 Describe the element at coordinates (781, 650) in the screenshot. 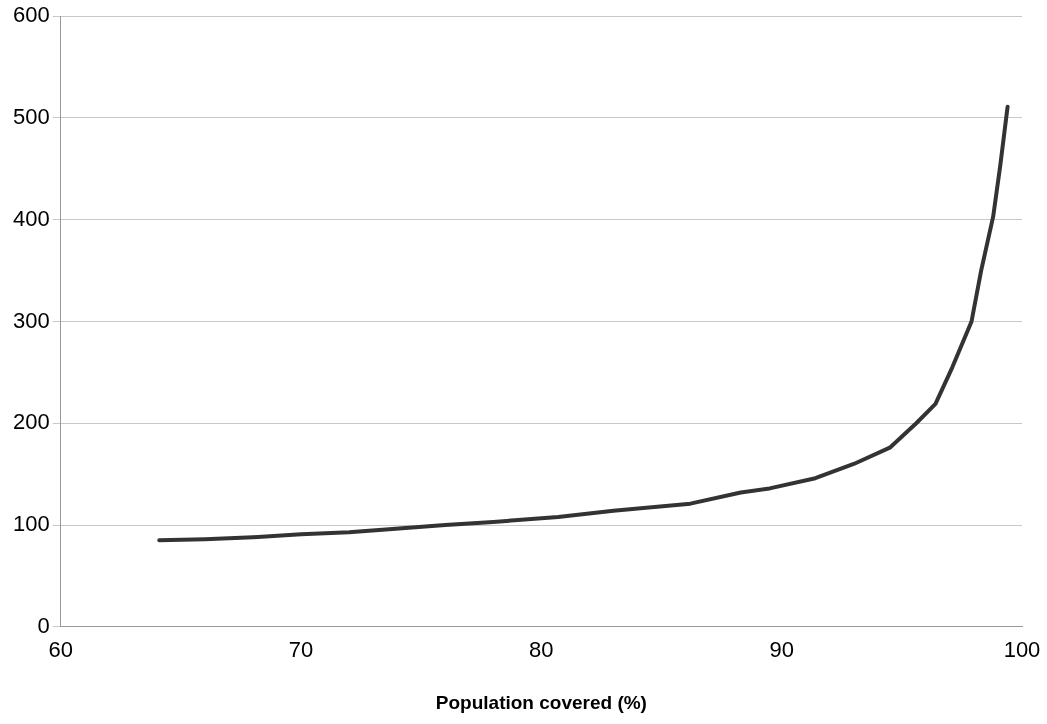

I see `x-tick-label: 90` at that location.